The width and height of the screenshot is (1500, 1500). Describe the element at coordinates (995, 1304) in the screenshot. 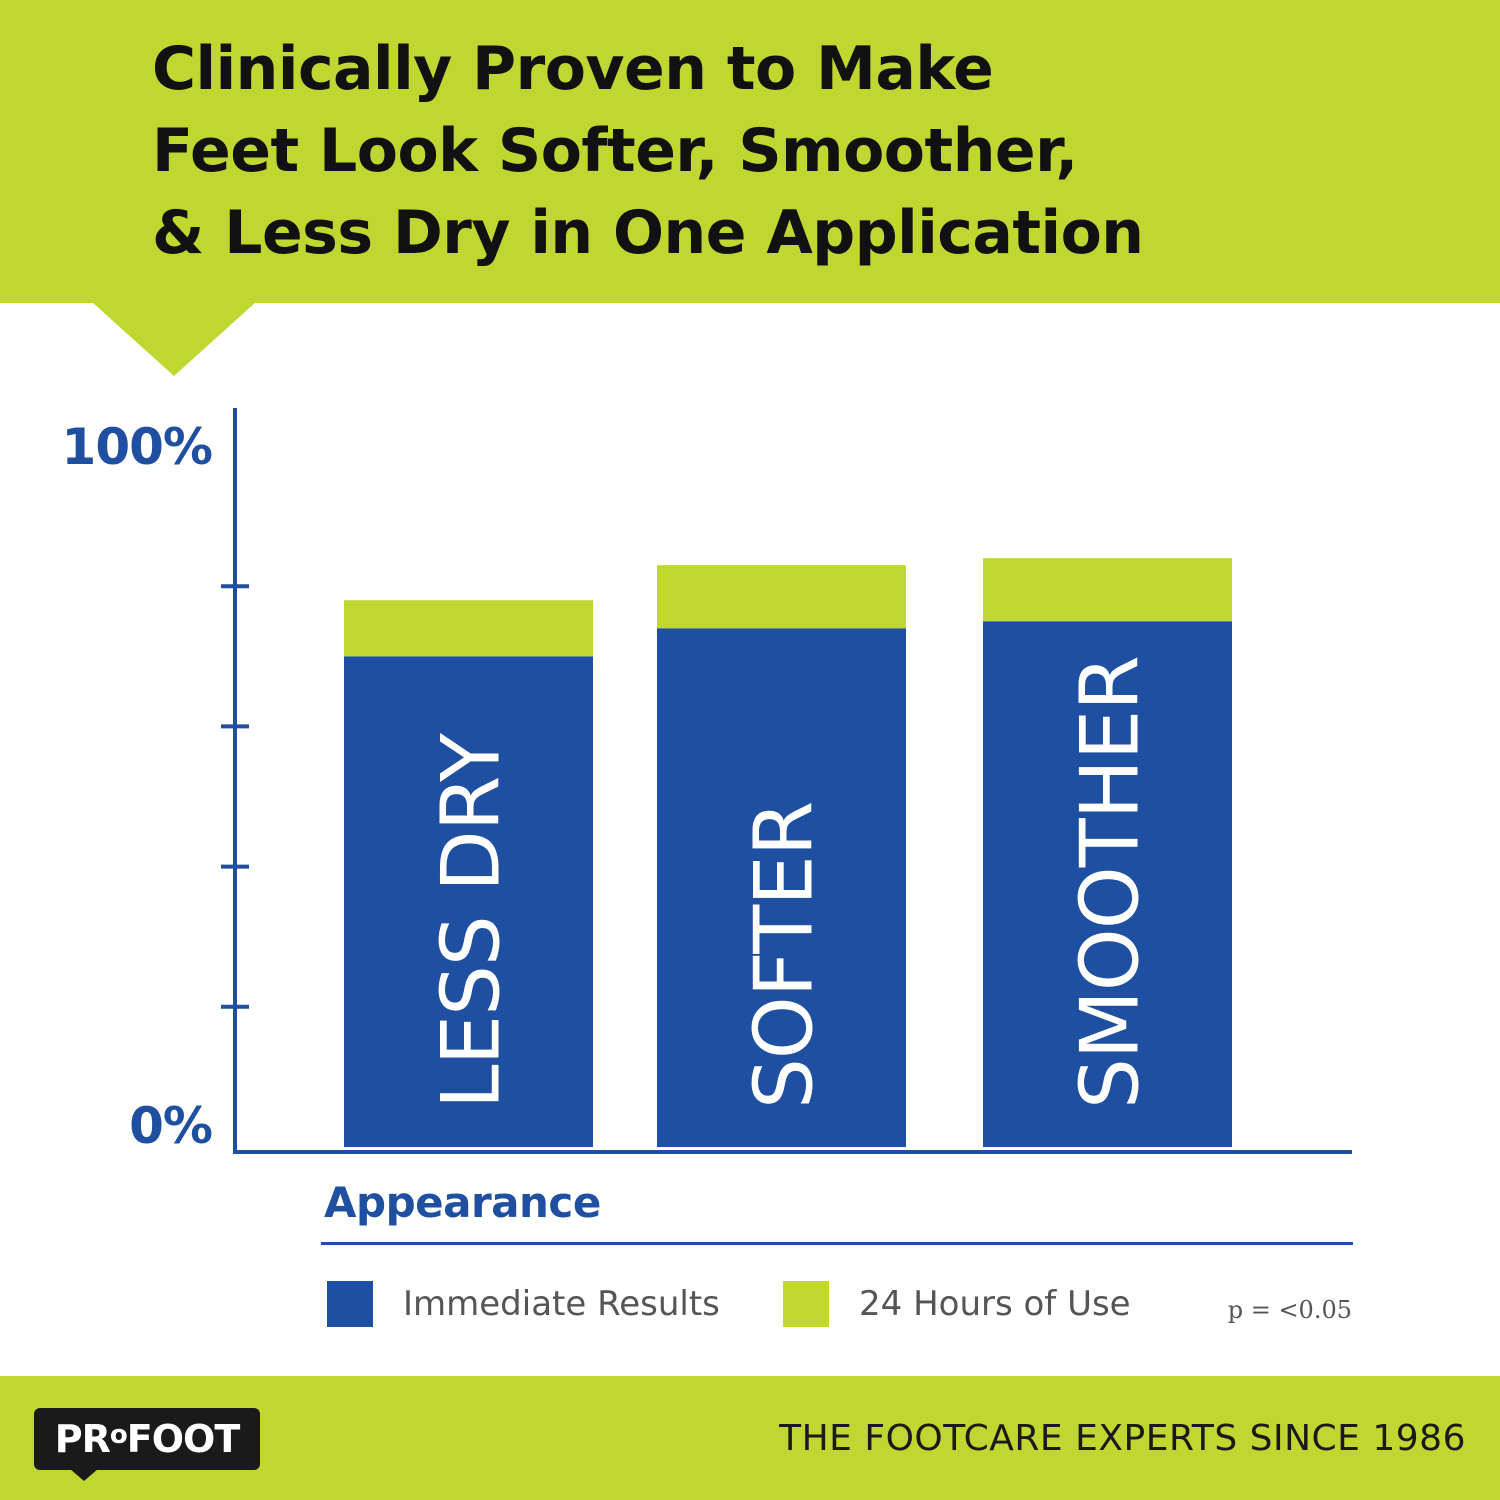

I see `legend-label-24h: 24 Hours of Use` at that location.